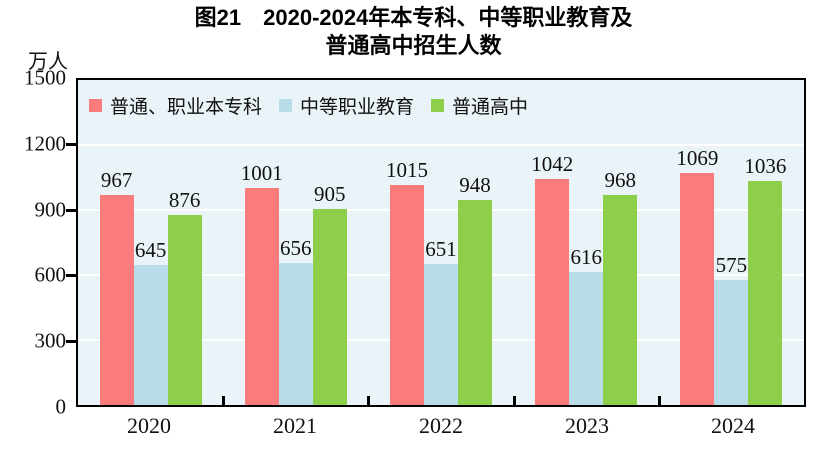 This screenshot has width=827, height=451. I want to click on y-axis-tick-marks, so click(71, 242).